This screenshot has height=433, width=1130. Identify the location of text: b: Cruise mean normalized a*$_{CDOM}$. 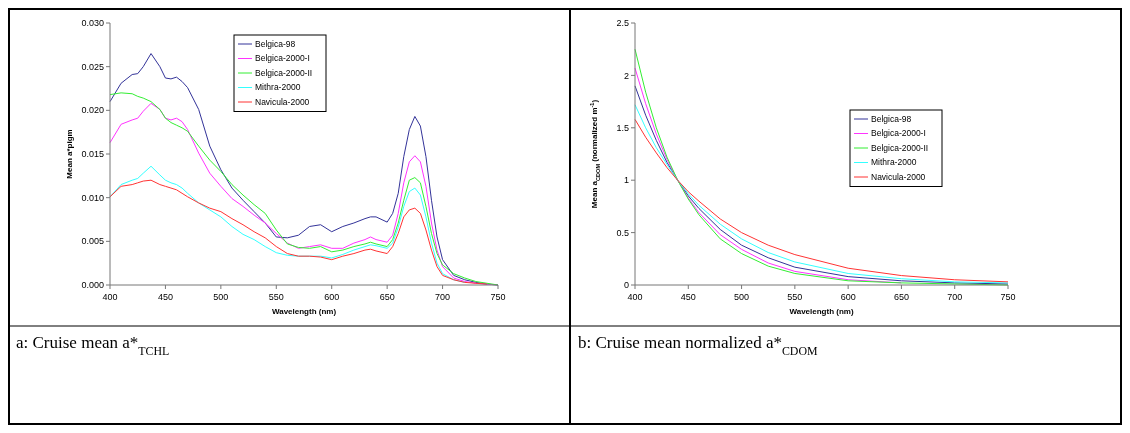
(698, 345).